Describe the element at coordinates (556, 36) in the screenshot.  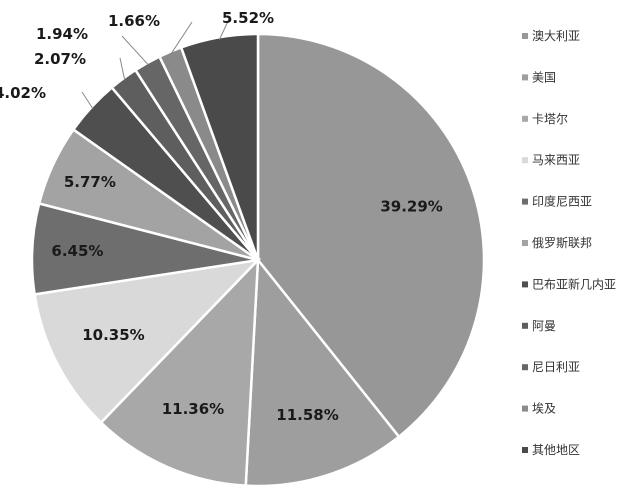
I see `legend-label: 澳大利亚` at that location.